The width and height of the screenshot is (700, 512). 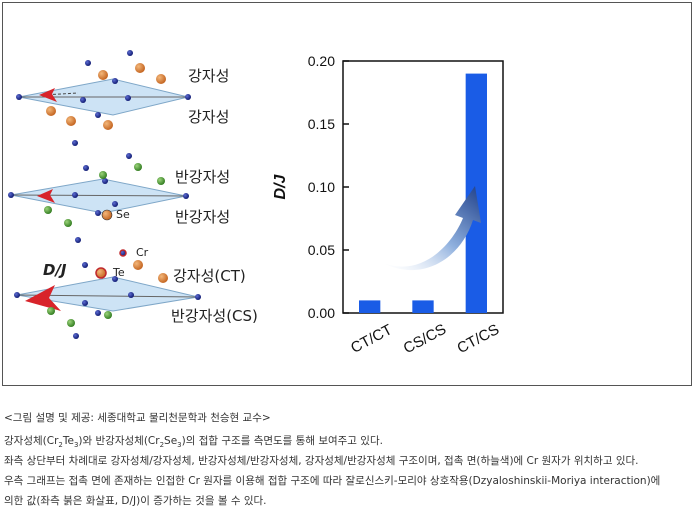 What do you see at coordinates (209, 117) in the screenshot?
I see `structure-1-bottom-label: 강자성` at bounding box center [209, 117].